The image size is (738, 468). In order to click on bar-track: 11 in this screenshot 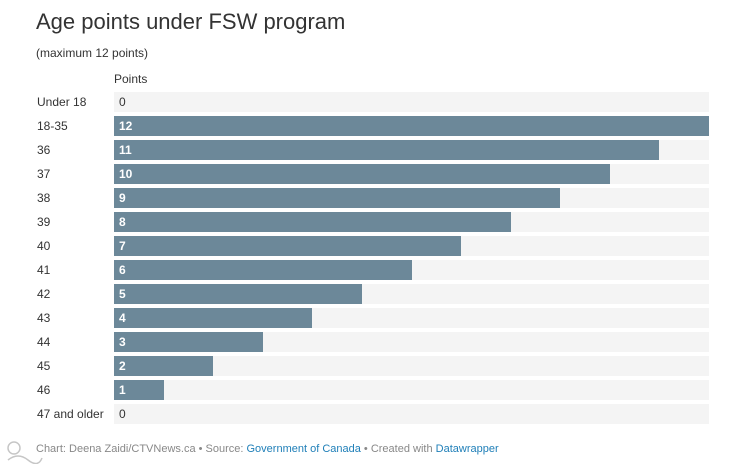, I will do `click(411, 150)`.